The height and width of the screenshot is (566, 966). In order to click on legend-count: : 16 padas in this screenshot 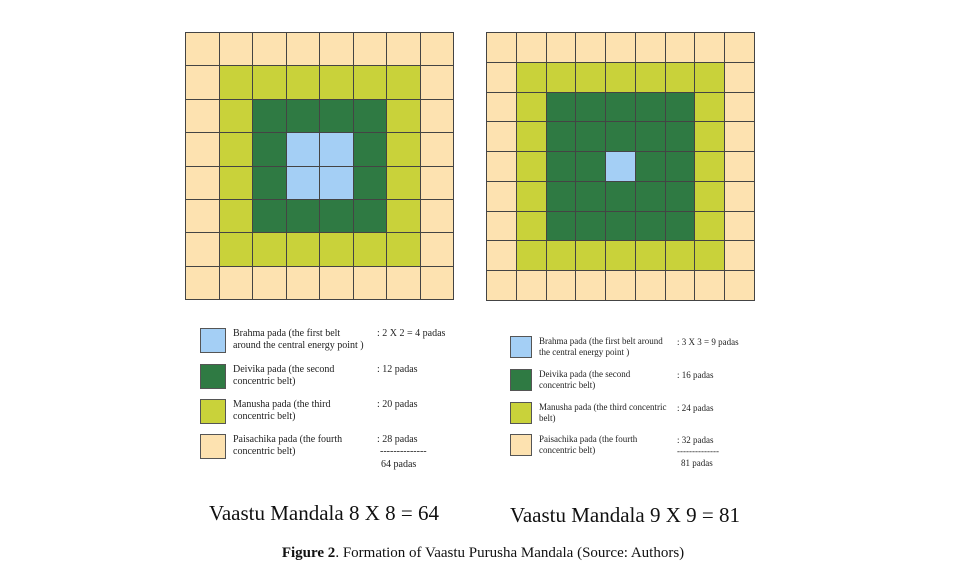, I will do `click(695, 375)`.